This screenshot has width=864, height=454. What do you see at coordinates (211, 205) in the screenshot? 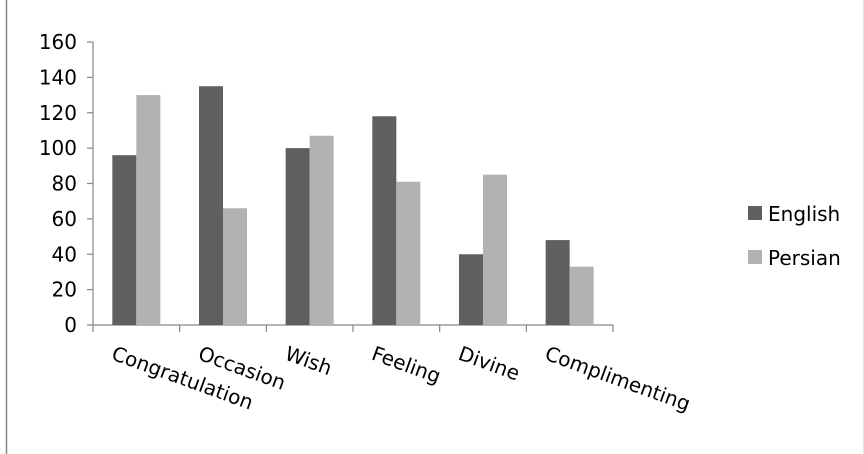
I see `bar-english-occasion` at bounding box center [211, 205].